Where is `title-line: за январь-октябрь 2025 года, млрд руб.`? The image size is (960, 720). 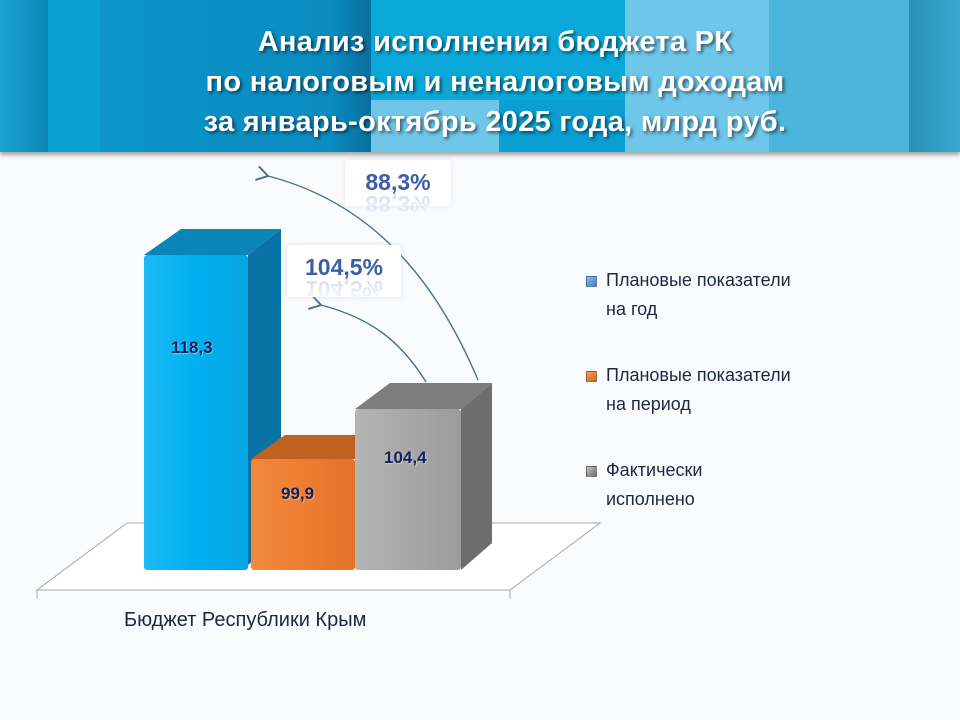 title-line: за январь-октябрь 2025 года, млрд руб. is located at coordinates (495, 122).